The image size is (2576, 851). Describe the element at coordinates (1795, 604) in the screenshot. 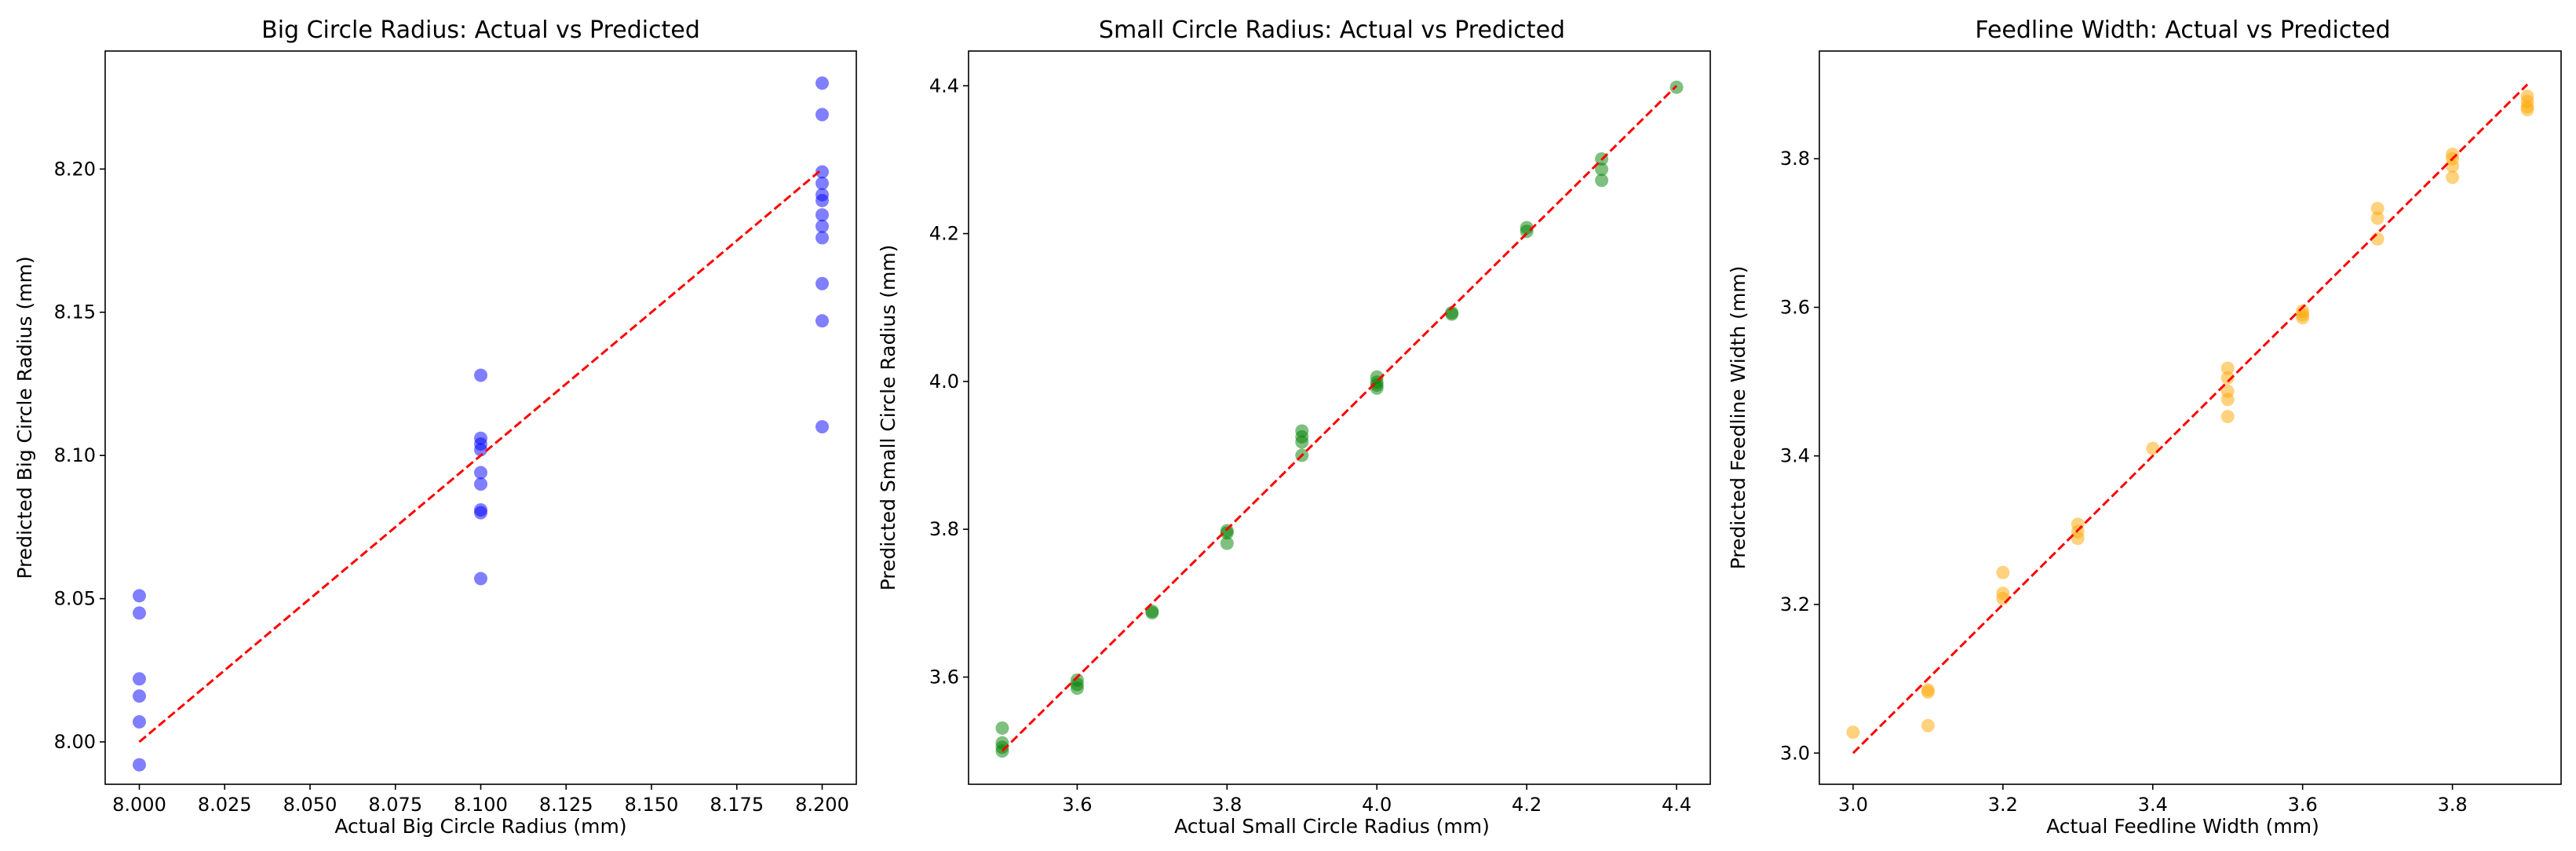

I see `y-tick-label: 3.2` at that location.